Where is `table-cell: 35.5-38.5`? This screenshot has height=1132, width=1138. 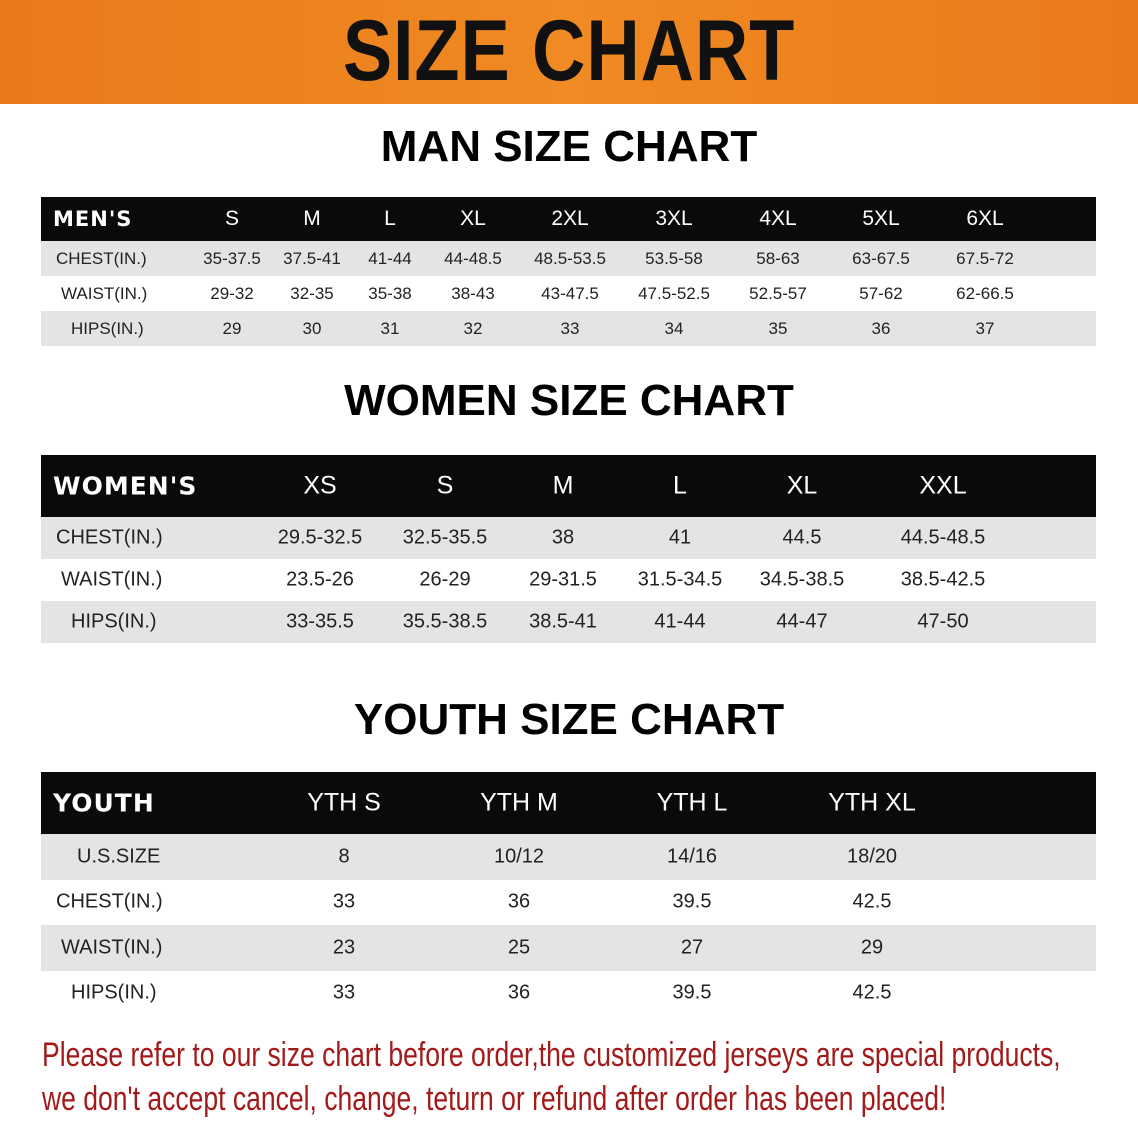
table-cell: 35.5-38.5 is located at coordinates (445, 621).